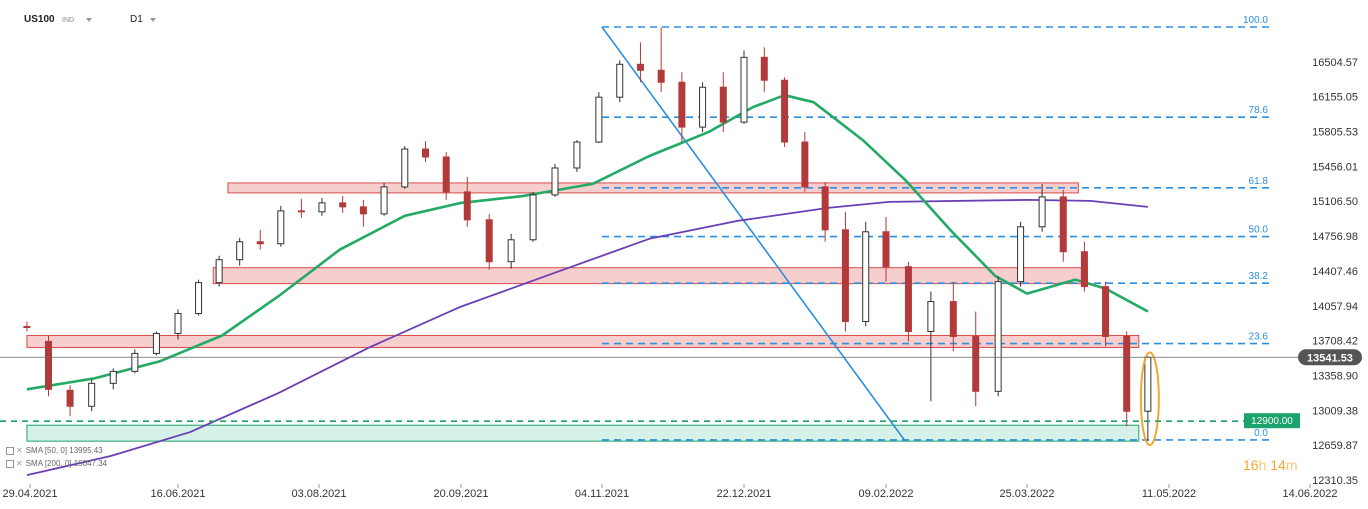 The height and width of the screenshot is (509, 1368). I want to click on y-tick-label: 13708.42, so click(1335, 342).